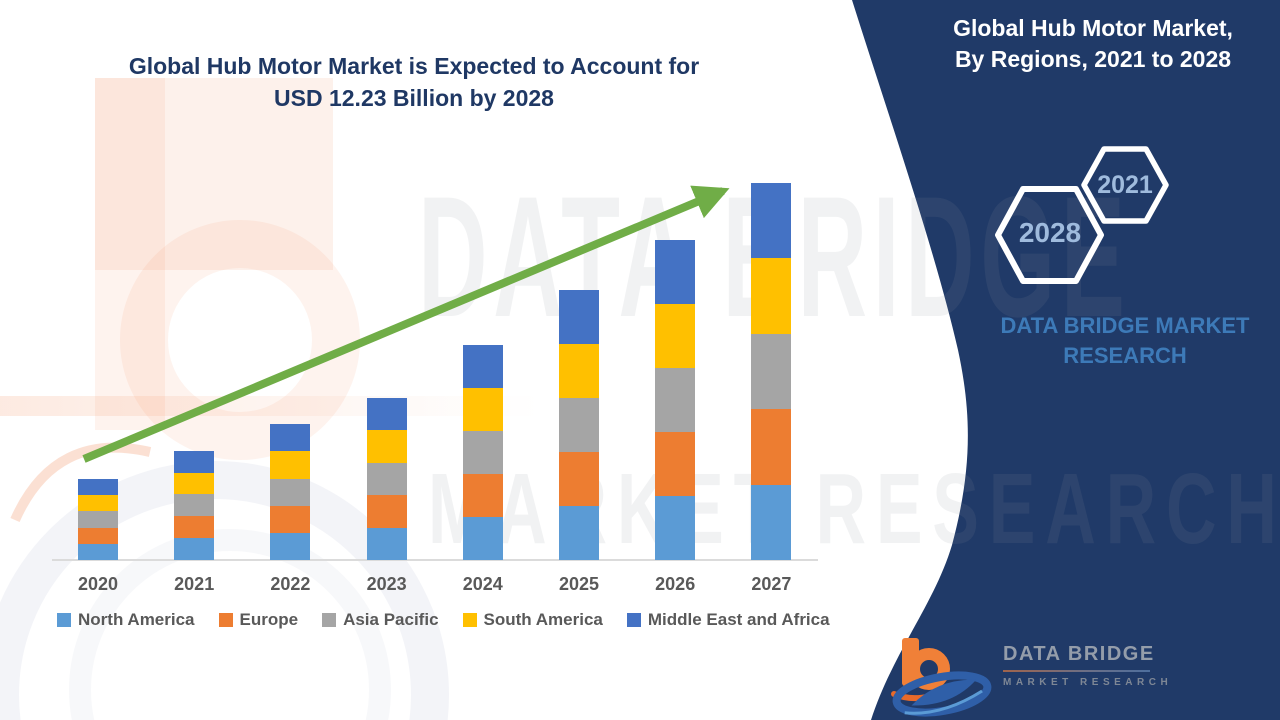  Describe the element at coordinates (435, 560) in the screenshot. I see `x-axis-line` at that location.